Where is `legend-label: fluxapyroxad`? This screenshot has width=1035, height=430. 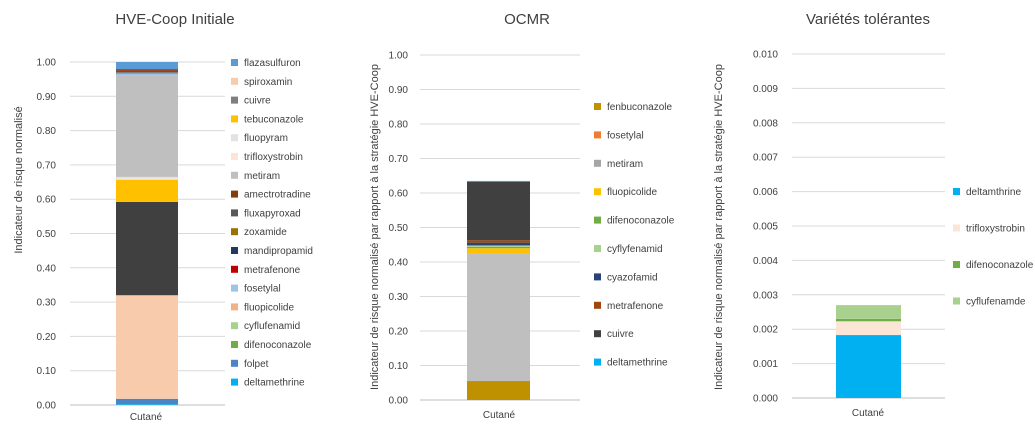 legend-label: fluxapyroxad is located at coordinates (272, 213).